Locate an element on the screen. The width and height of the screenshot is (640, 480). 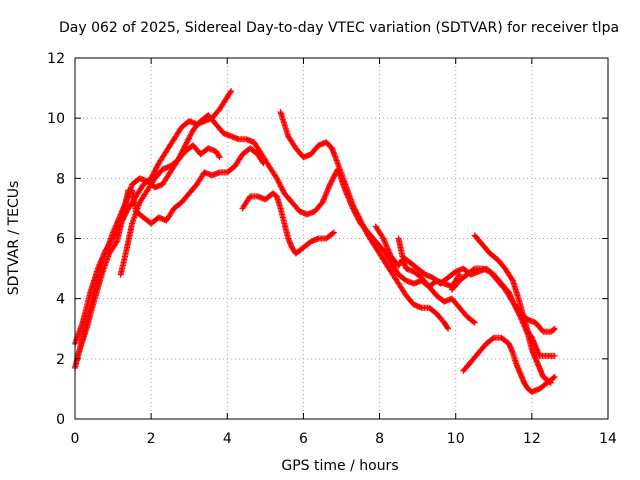
y-tick-label: 6 is located at coordinates (60, 240).